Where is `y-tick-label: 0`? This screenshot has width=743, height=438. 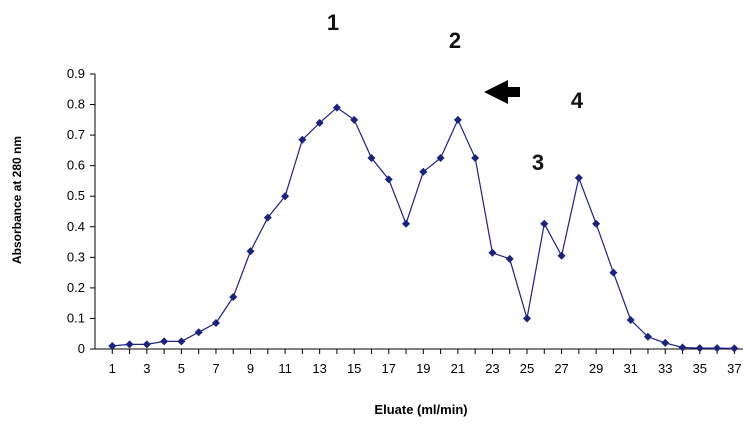
y-tick-label: 0 is located at coordinates (81, 348).